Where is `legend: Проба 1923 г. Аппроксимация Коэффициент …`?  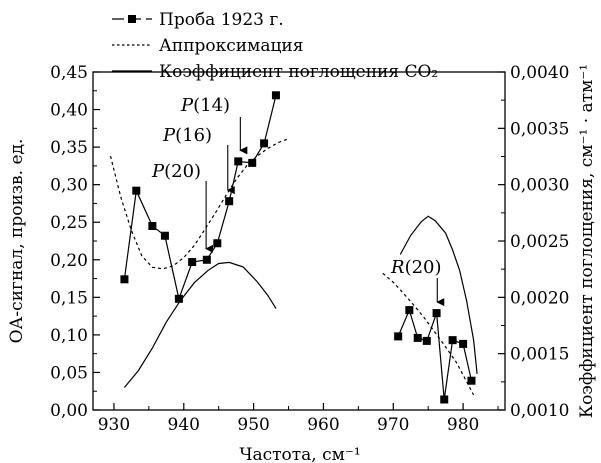
legend: Проба 1923 г. Аппроксимация Коэффициент … is located at coordinates (275, 46).